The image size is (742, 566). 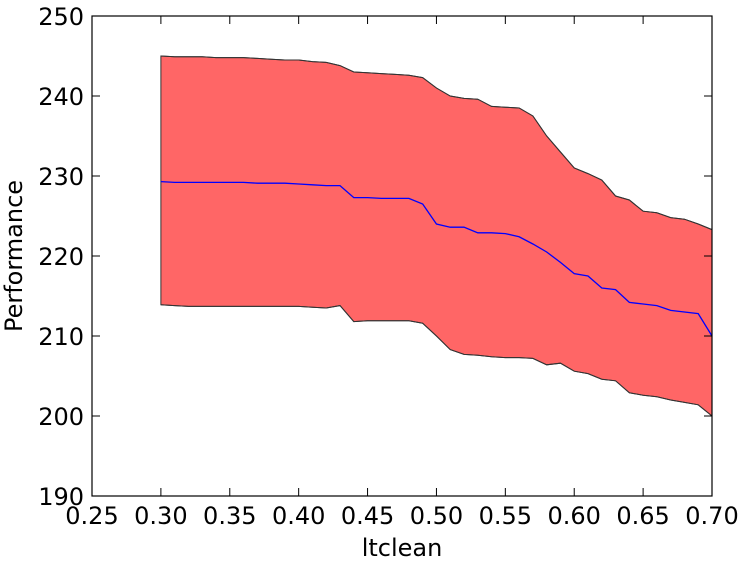 What do you see at coordinates (505, 516) in the screenshot?
I see `x-tick-label: 0.55` at bounding box center [505, 516].